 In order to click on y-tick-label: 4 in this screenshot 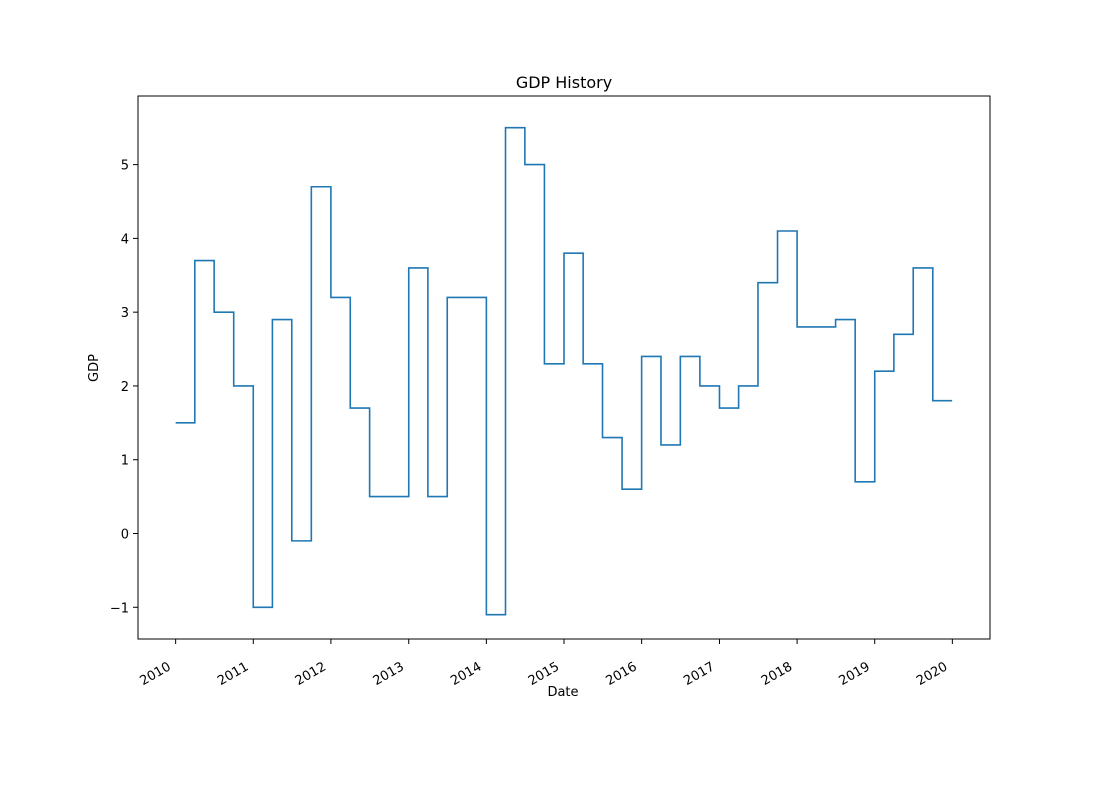, I will do `click(125, 239)`.